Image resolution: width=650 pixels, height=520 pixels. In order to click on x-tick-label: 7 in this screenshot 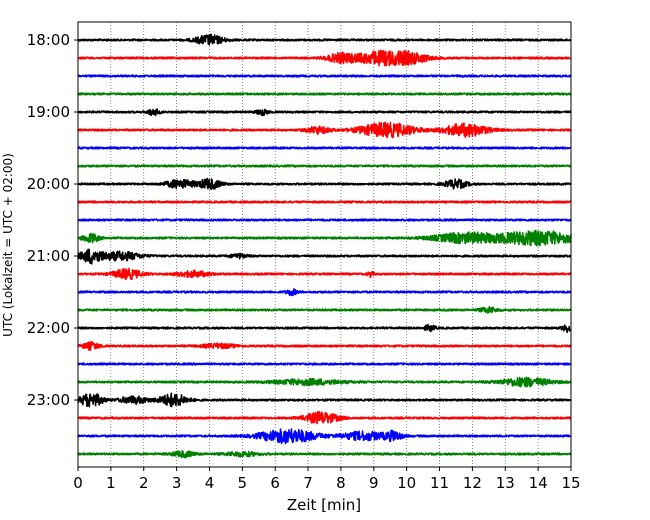, I will do `click(308, 483)`.